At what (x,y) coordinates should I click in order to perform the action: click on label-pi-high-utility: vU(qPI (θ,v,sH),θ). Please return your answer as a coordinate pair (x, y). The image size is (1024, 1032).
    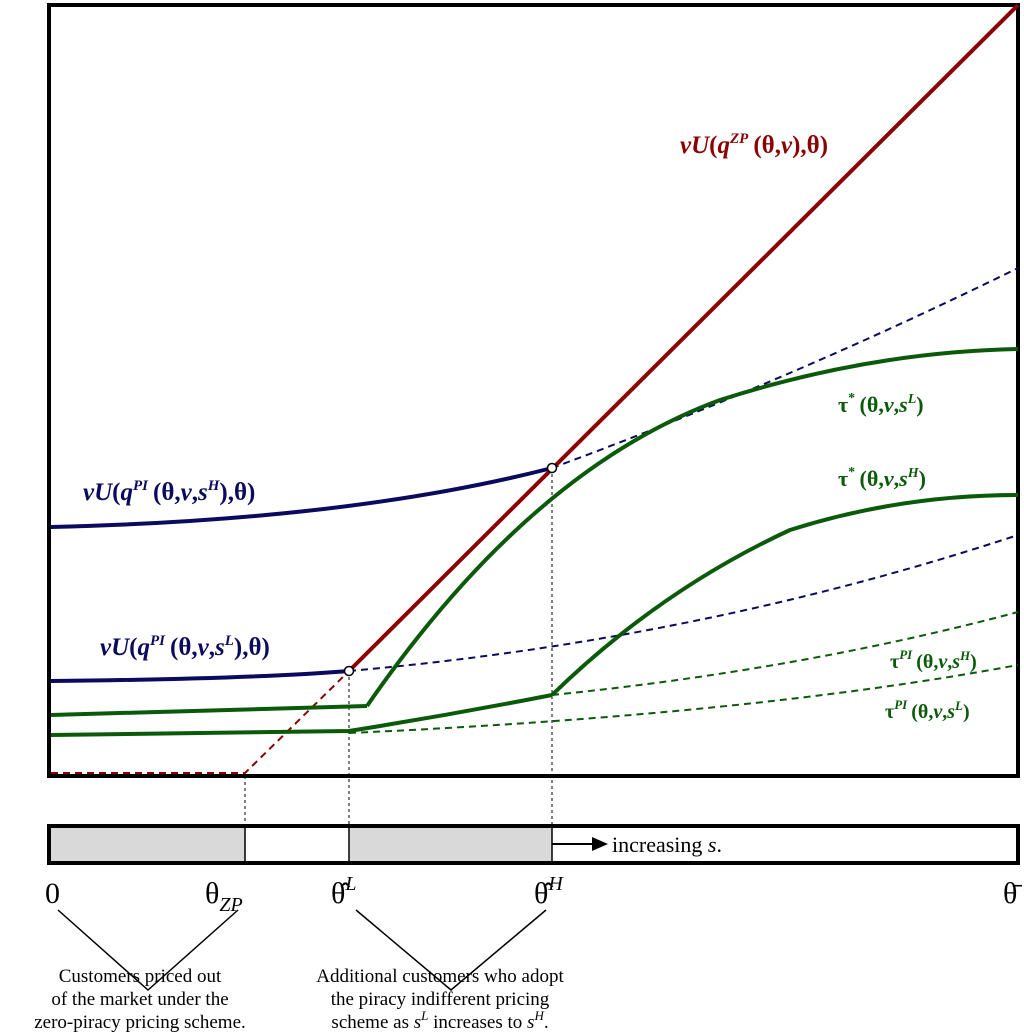
    Looking at the image, I should click on (169, 492).